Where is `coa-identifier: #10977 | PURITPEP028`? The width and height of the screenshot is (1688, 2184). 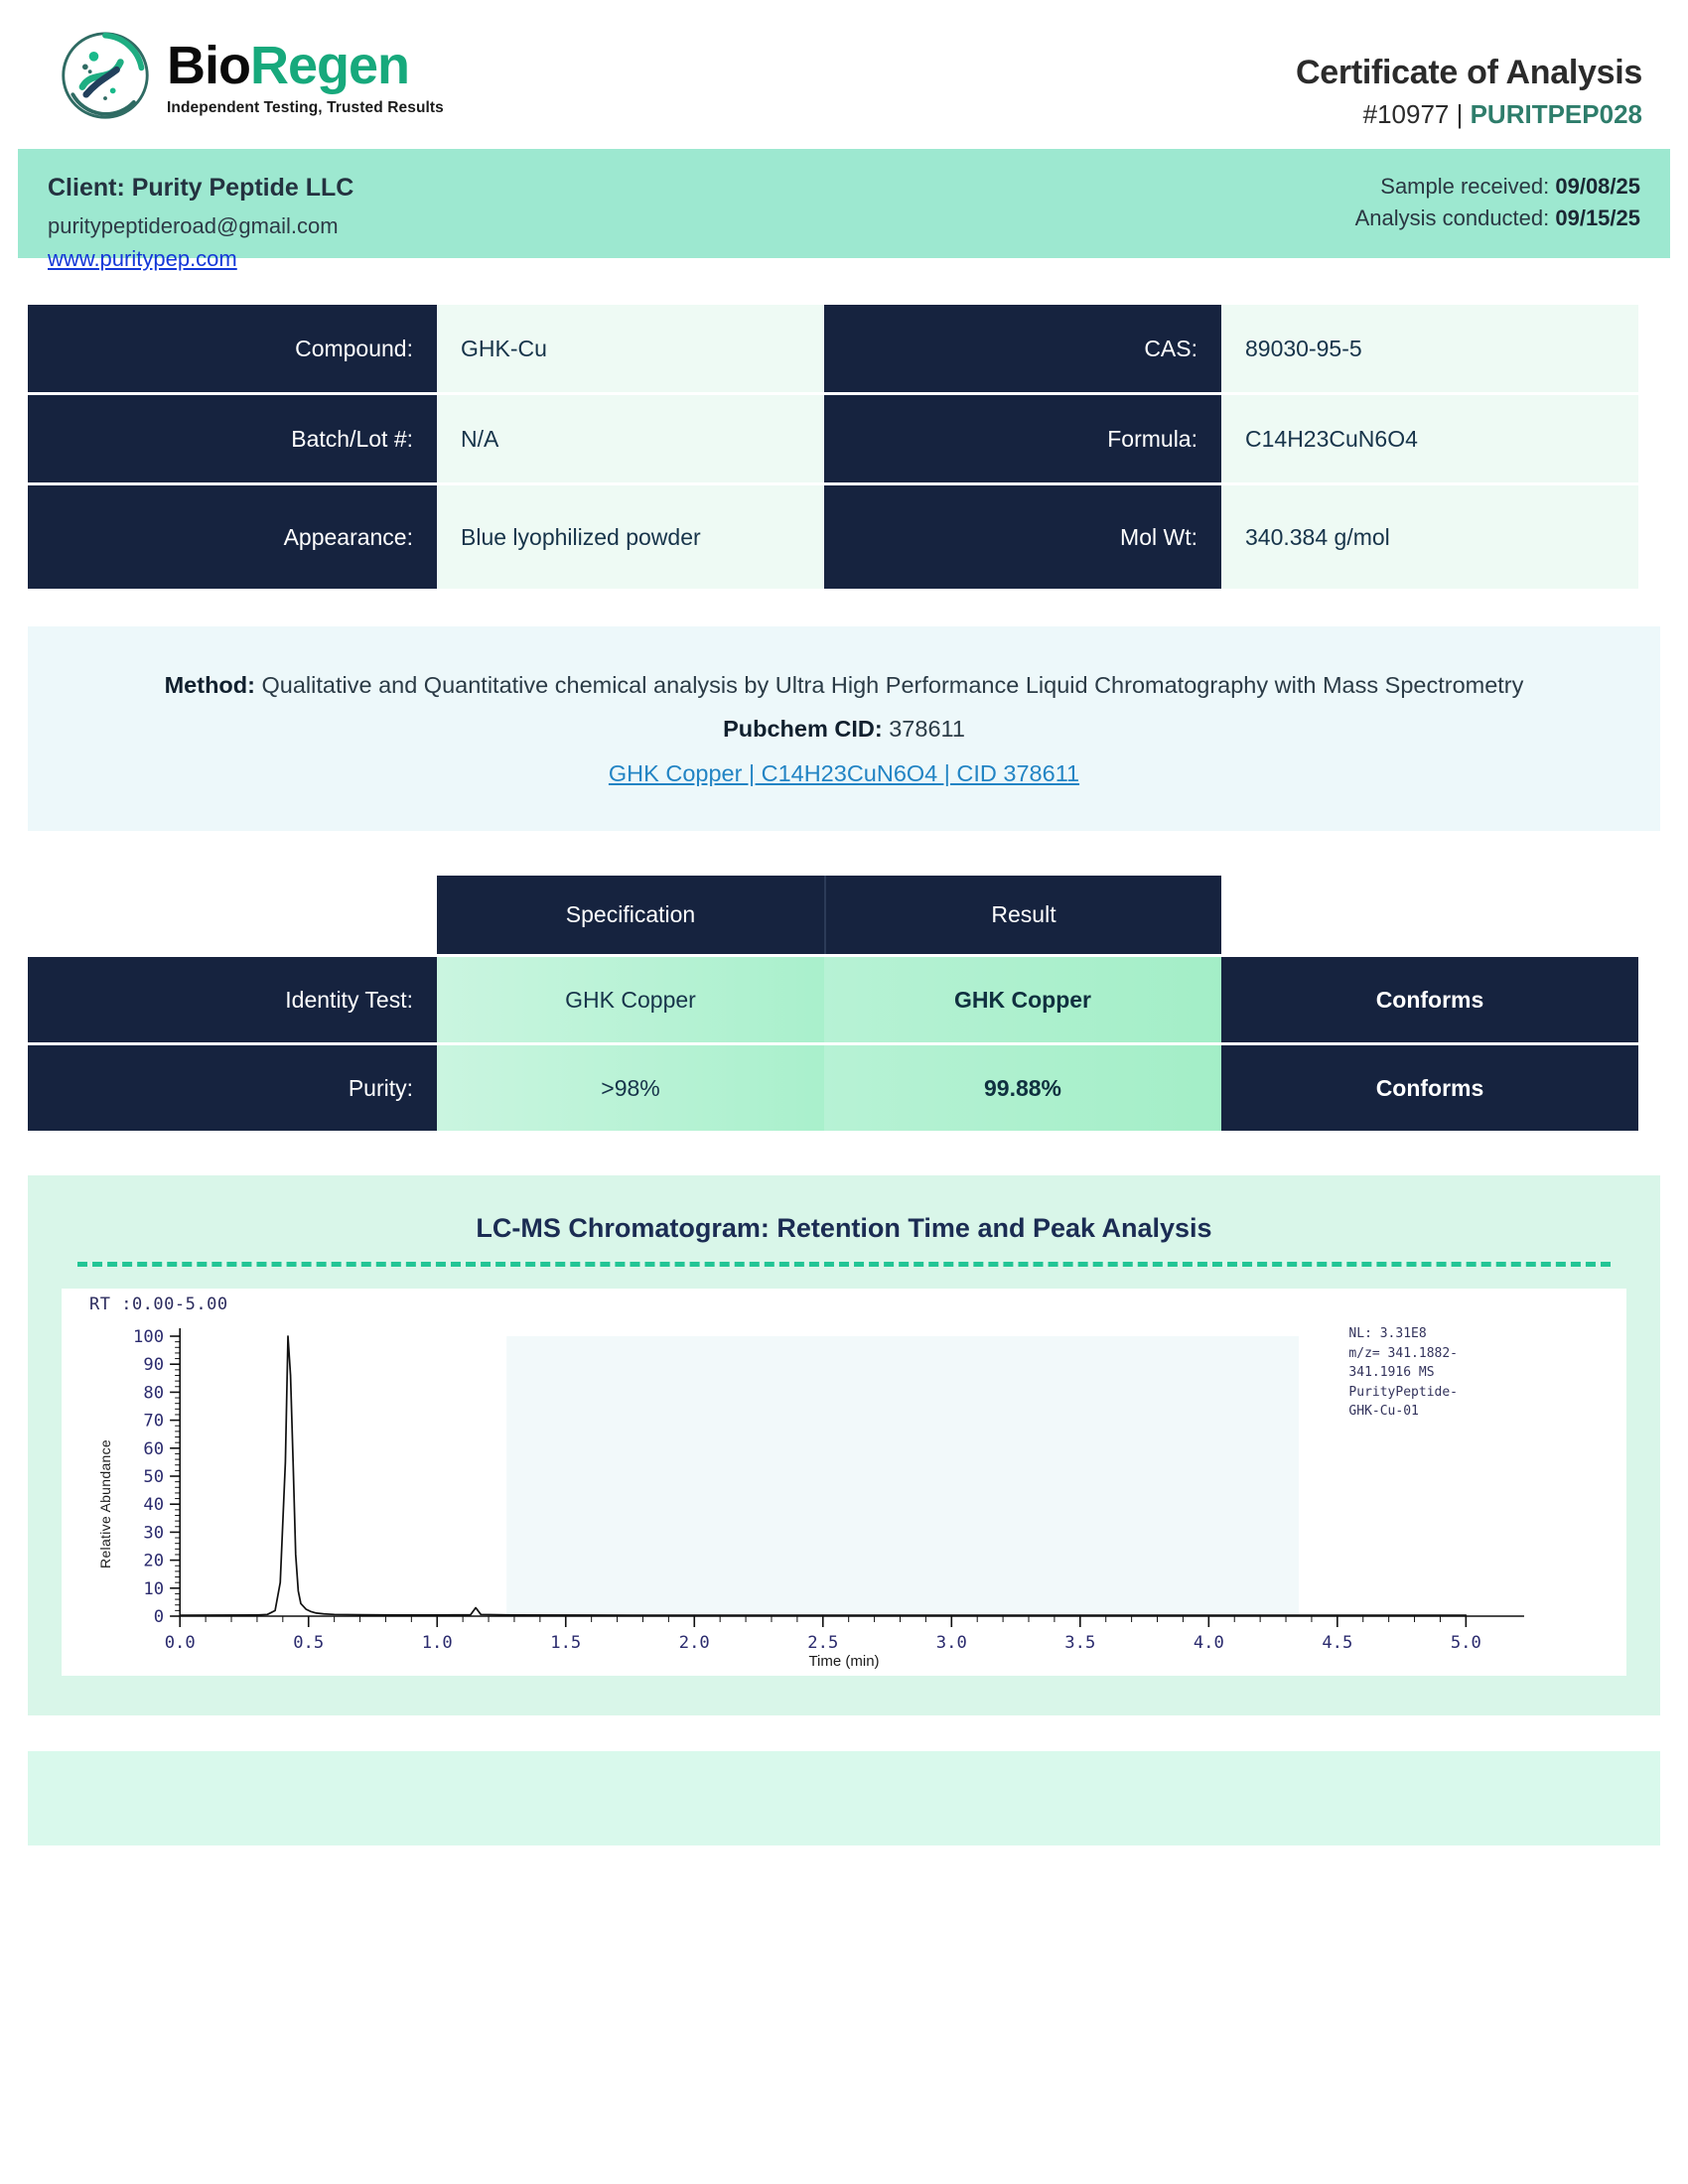
coa-identifier: #10977 | PURITPEP028 is located at coordinates (1469, 114).